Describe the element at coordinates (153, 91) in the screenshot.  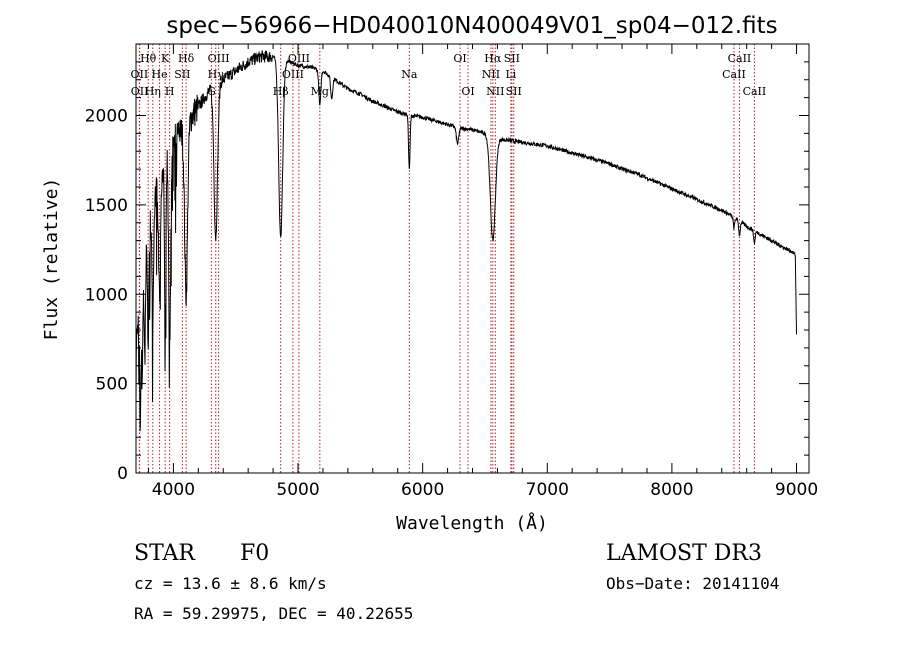
I see `line-marker-label: Hη` at that location.